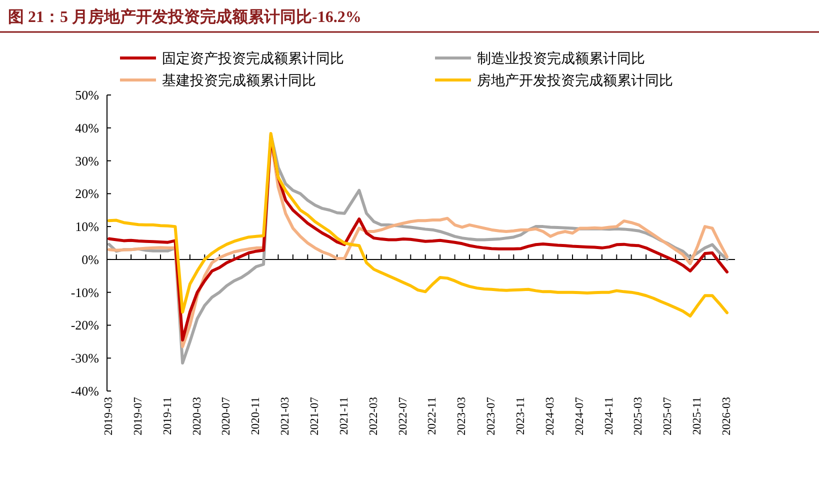 This screenshot has width=819, height=501. What do you see at coordinates (403, 416) in the screenshot?
I see `x-tick-label: 2022-07` at bounding box center [403, 416].